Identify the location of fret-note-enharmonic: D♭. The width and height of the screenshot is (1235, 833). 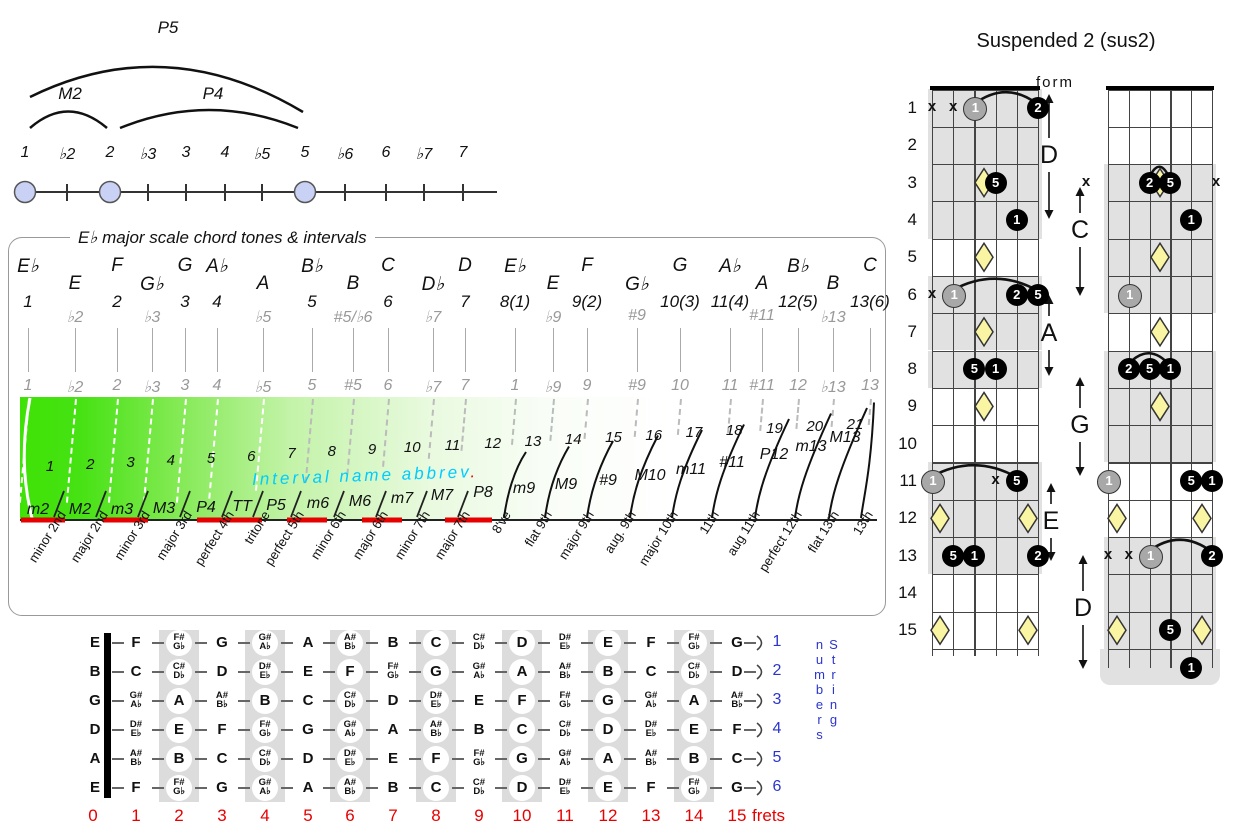
(350, 704).